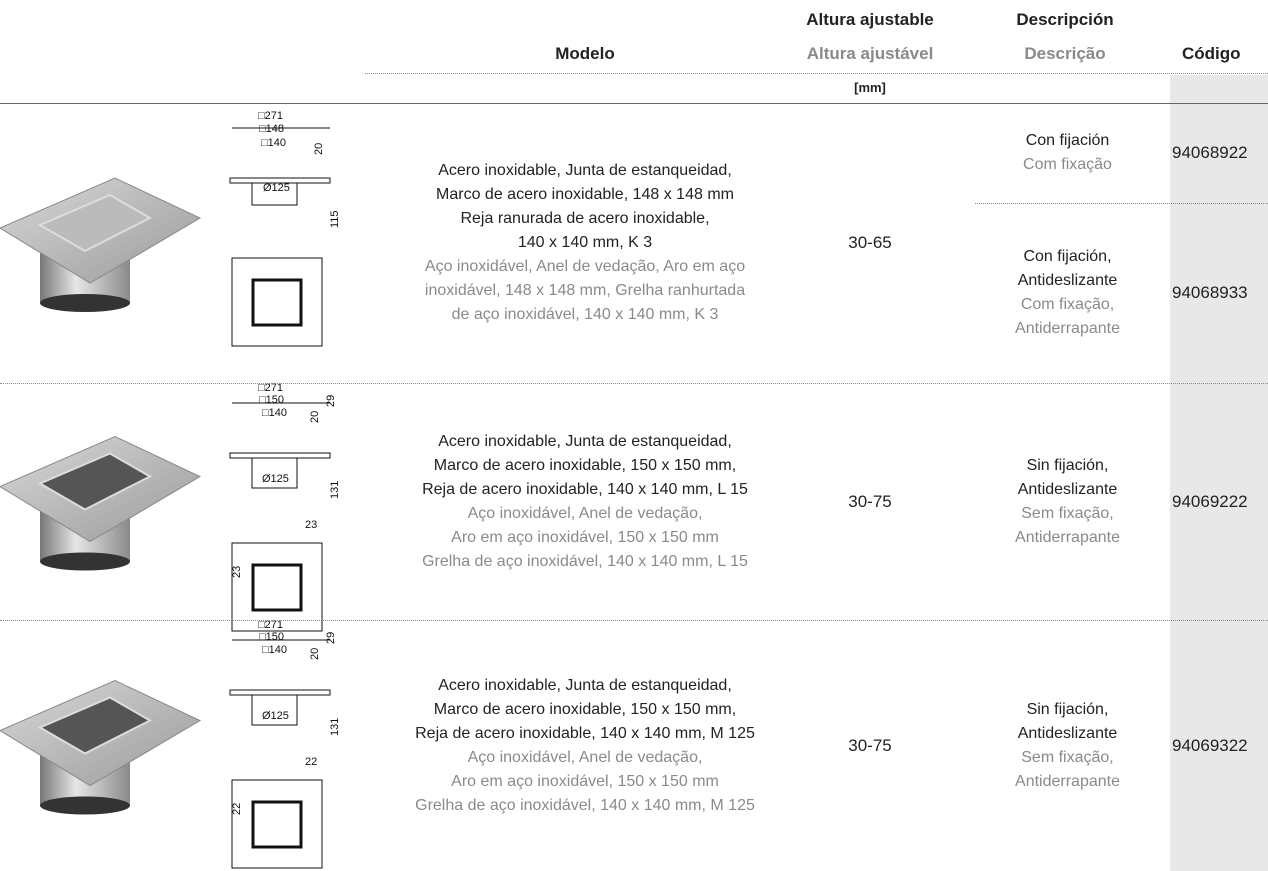  I want to click on model-pt-line: de aço inoxidável, 140 x 140 mm, K 3, so click(585, 314).